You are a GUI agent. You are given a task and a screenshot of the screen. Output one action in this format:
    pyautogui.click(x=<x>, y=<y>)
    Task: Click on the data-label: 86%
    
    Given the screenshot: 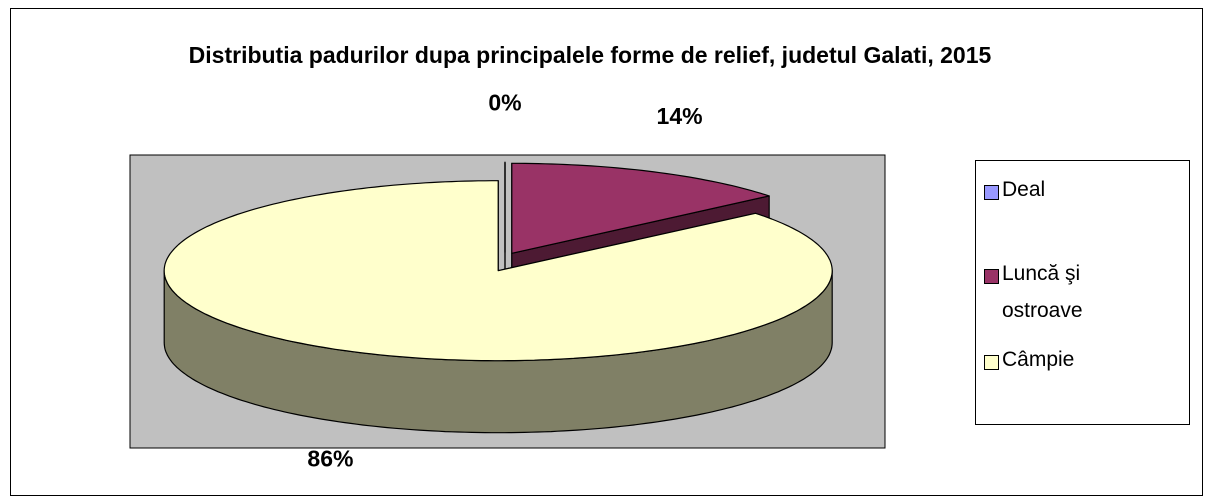 What is the action you would take?
    pyautogui.click(x=330, y=458)
    